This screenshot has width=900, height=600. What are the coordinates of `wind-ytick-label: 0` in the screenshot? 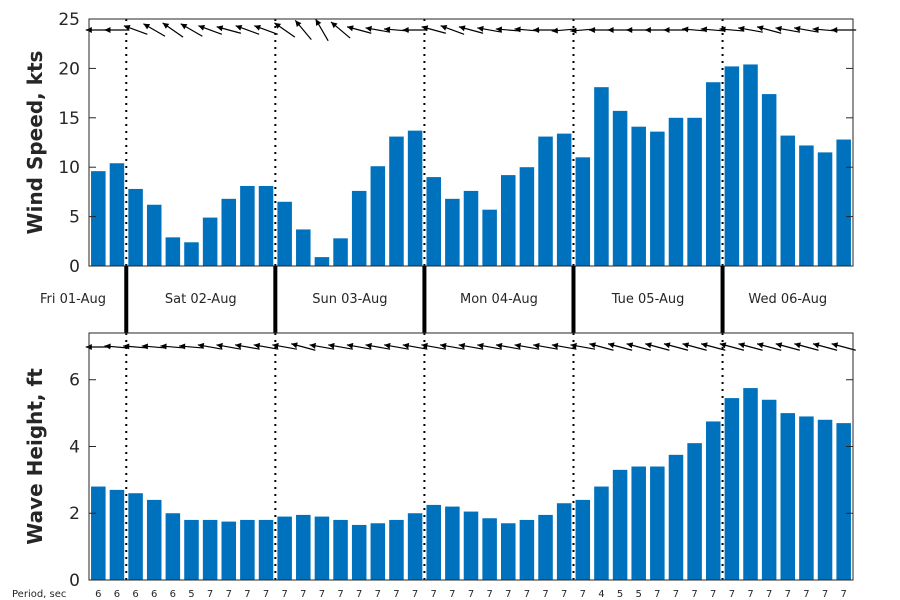 It's located at (74, 267).